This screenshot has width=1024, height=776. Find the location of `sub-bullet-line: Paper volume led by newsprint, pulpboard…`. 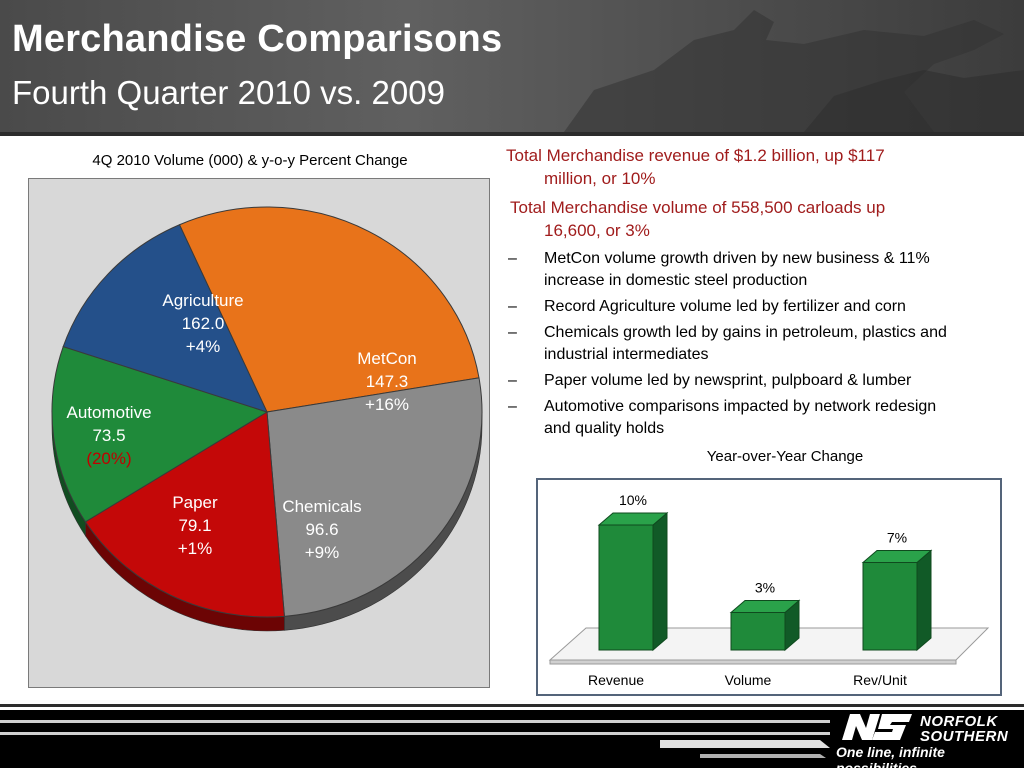

sub-bullet-line: Paper volume led by newsprint, pulpboard… is located at coordinates (728, 380).